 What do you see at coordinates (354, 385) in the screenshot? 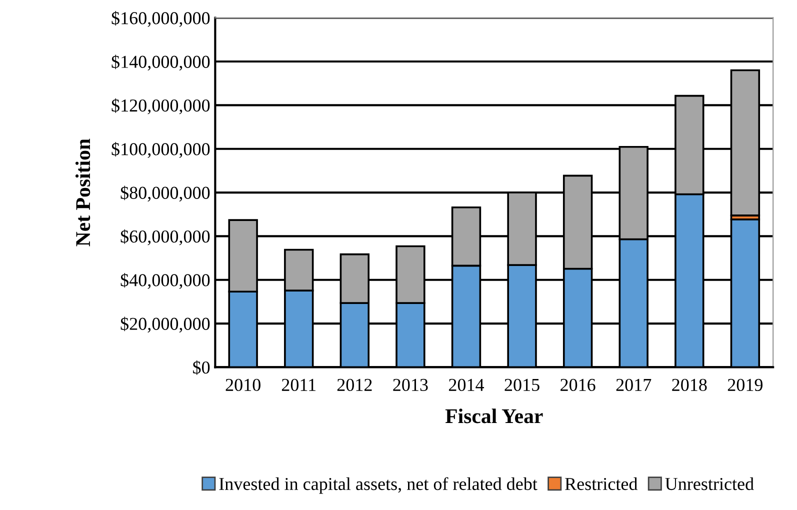
I see `x-tick-label: 2012` at bounding box center [354, 385].